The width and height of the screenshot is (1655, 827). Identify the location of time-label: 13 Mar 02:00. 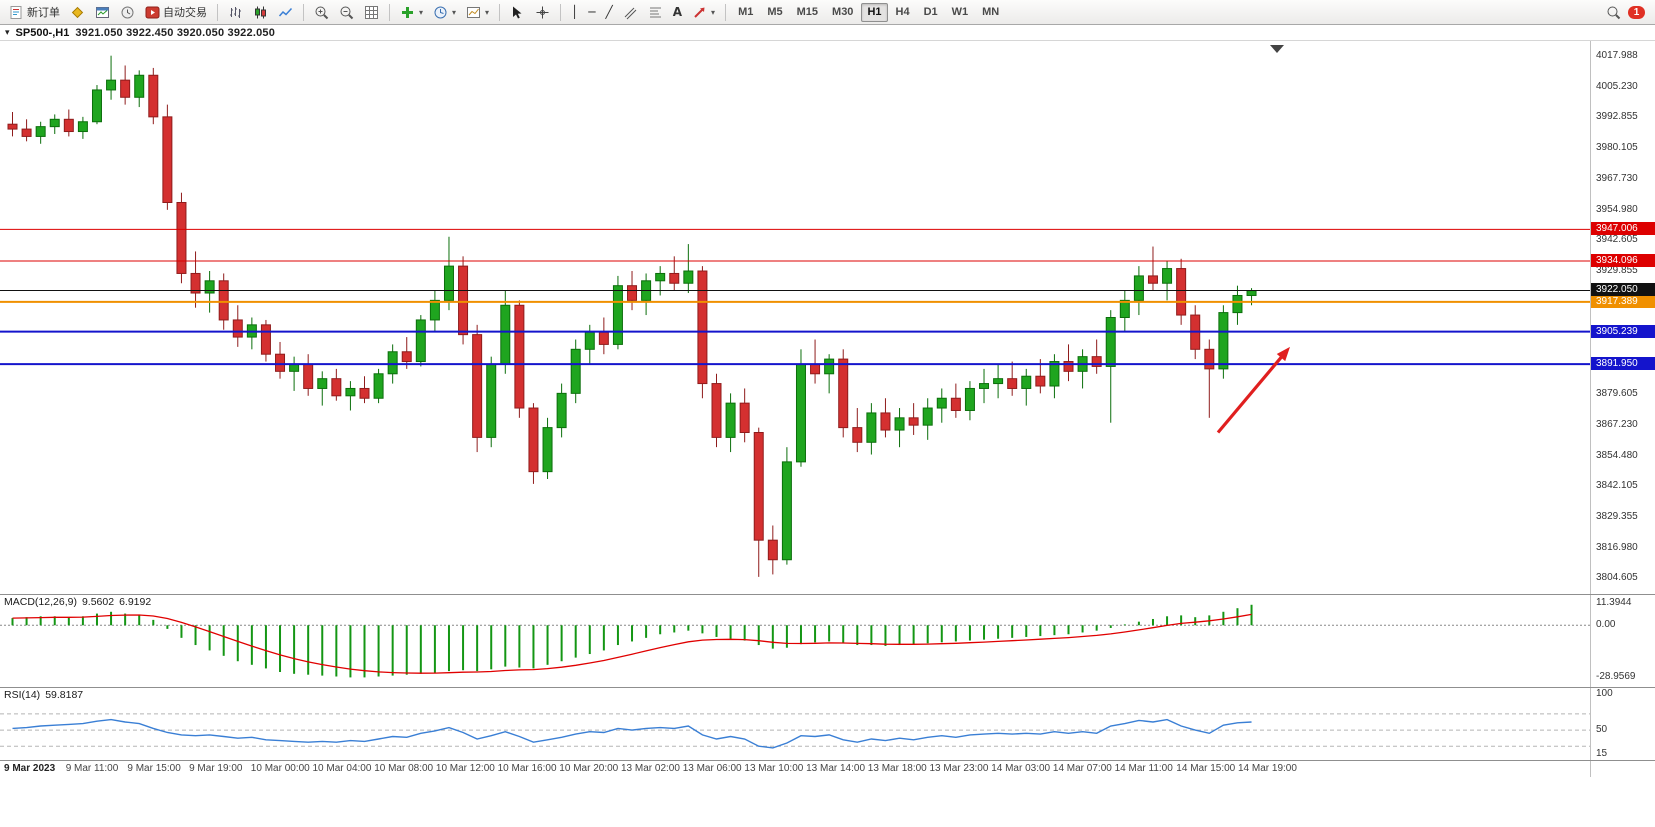
(650, 768).